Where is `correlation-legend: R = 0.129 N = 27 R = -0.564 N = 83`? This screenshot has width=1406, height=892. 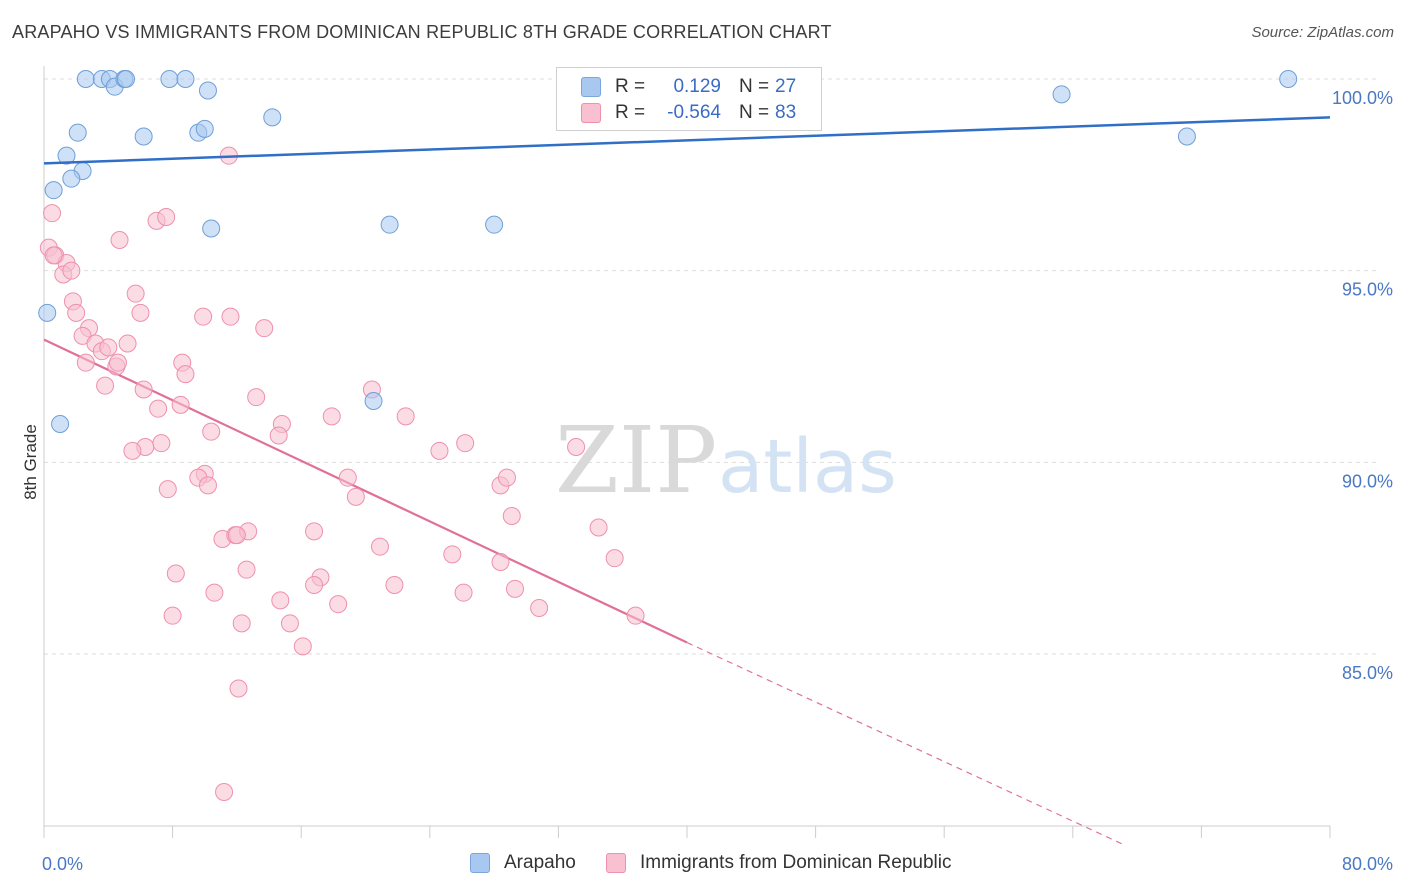 correlation-legend: R = 0.129 N = 27 R = -0.564 N = 83 is located at coordinates (689, 99).